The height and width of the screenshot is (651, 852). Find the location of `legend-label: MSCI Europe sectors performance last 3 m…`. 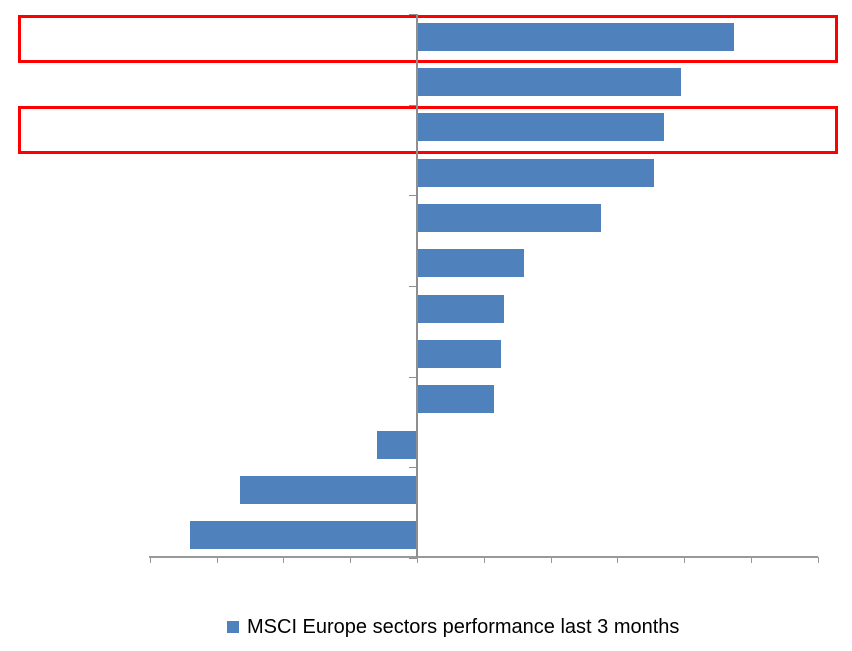

legend-label: MSCI Europe sectors performance last 3 m… is located at coordinates (463, 627).